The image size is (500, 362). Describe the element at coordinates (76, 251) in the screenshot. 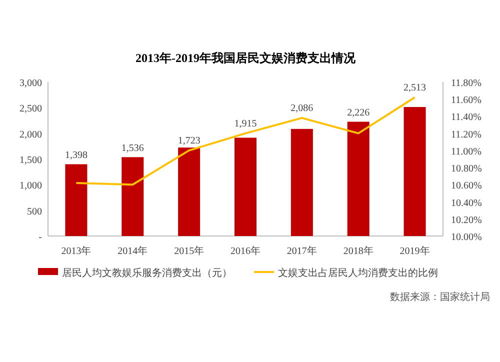

I see `x-tick-label: 2013年` at that location.